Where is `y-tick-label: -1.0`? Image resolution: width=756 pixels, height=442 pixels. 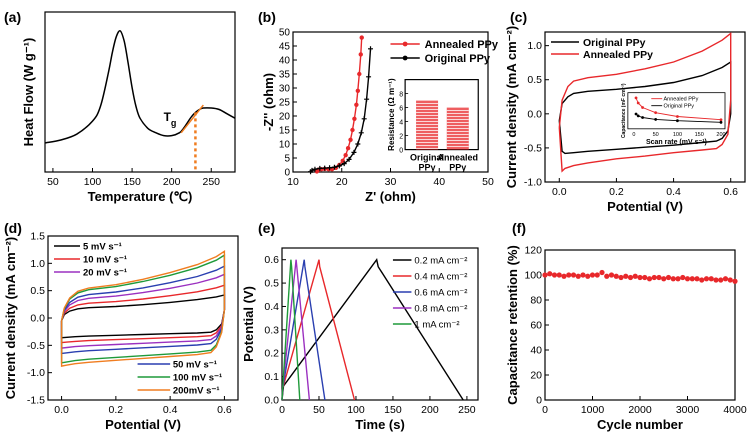 y-tick-label: -1.0 is located at coordinates (533, 183).